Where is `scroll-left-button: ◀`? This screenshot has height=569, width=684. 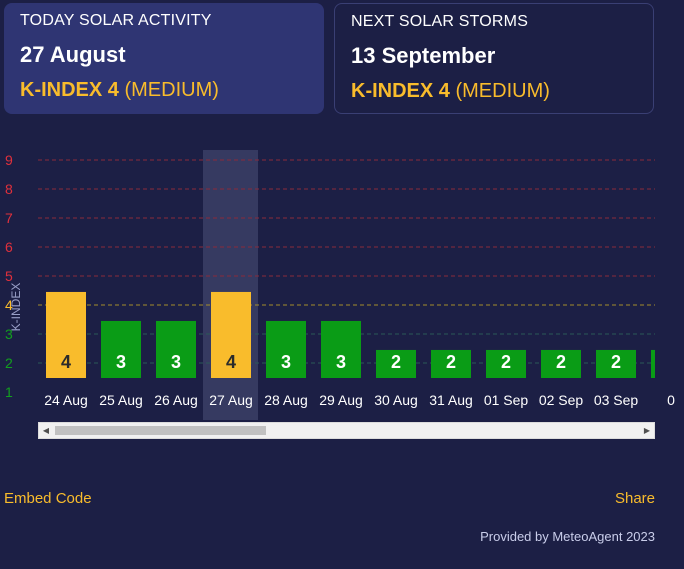
scroll-left-button: ◀ is located at coordinates (46, 430).